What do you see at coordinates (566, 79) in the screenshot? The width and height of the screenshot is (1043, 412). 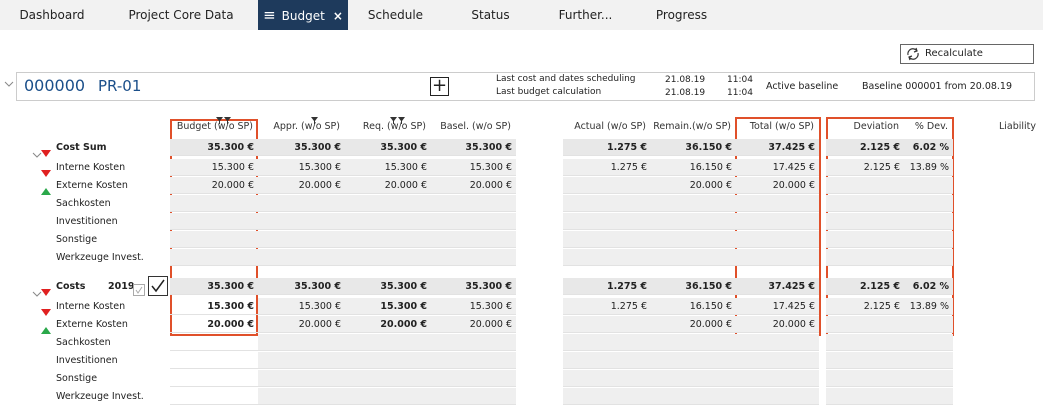 I see `schedule-label: Last cost and dates scheduling` at bounding box center [566, 79].